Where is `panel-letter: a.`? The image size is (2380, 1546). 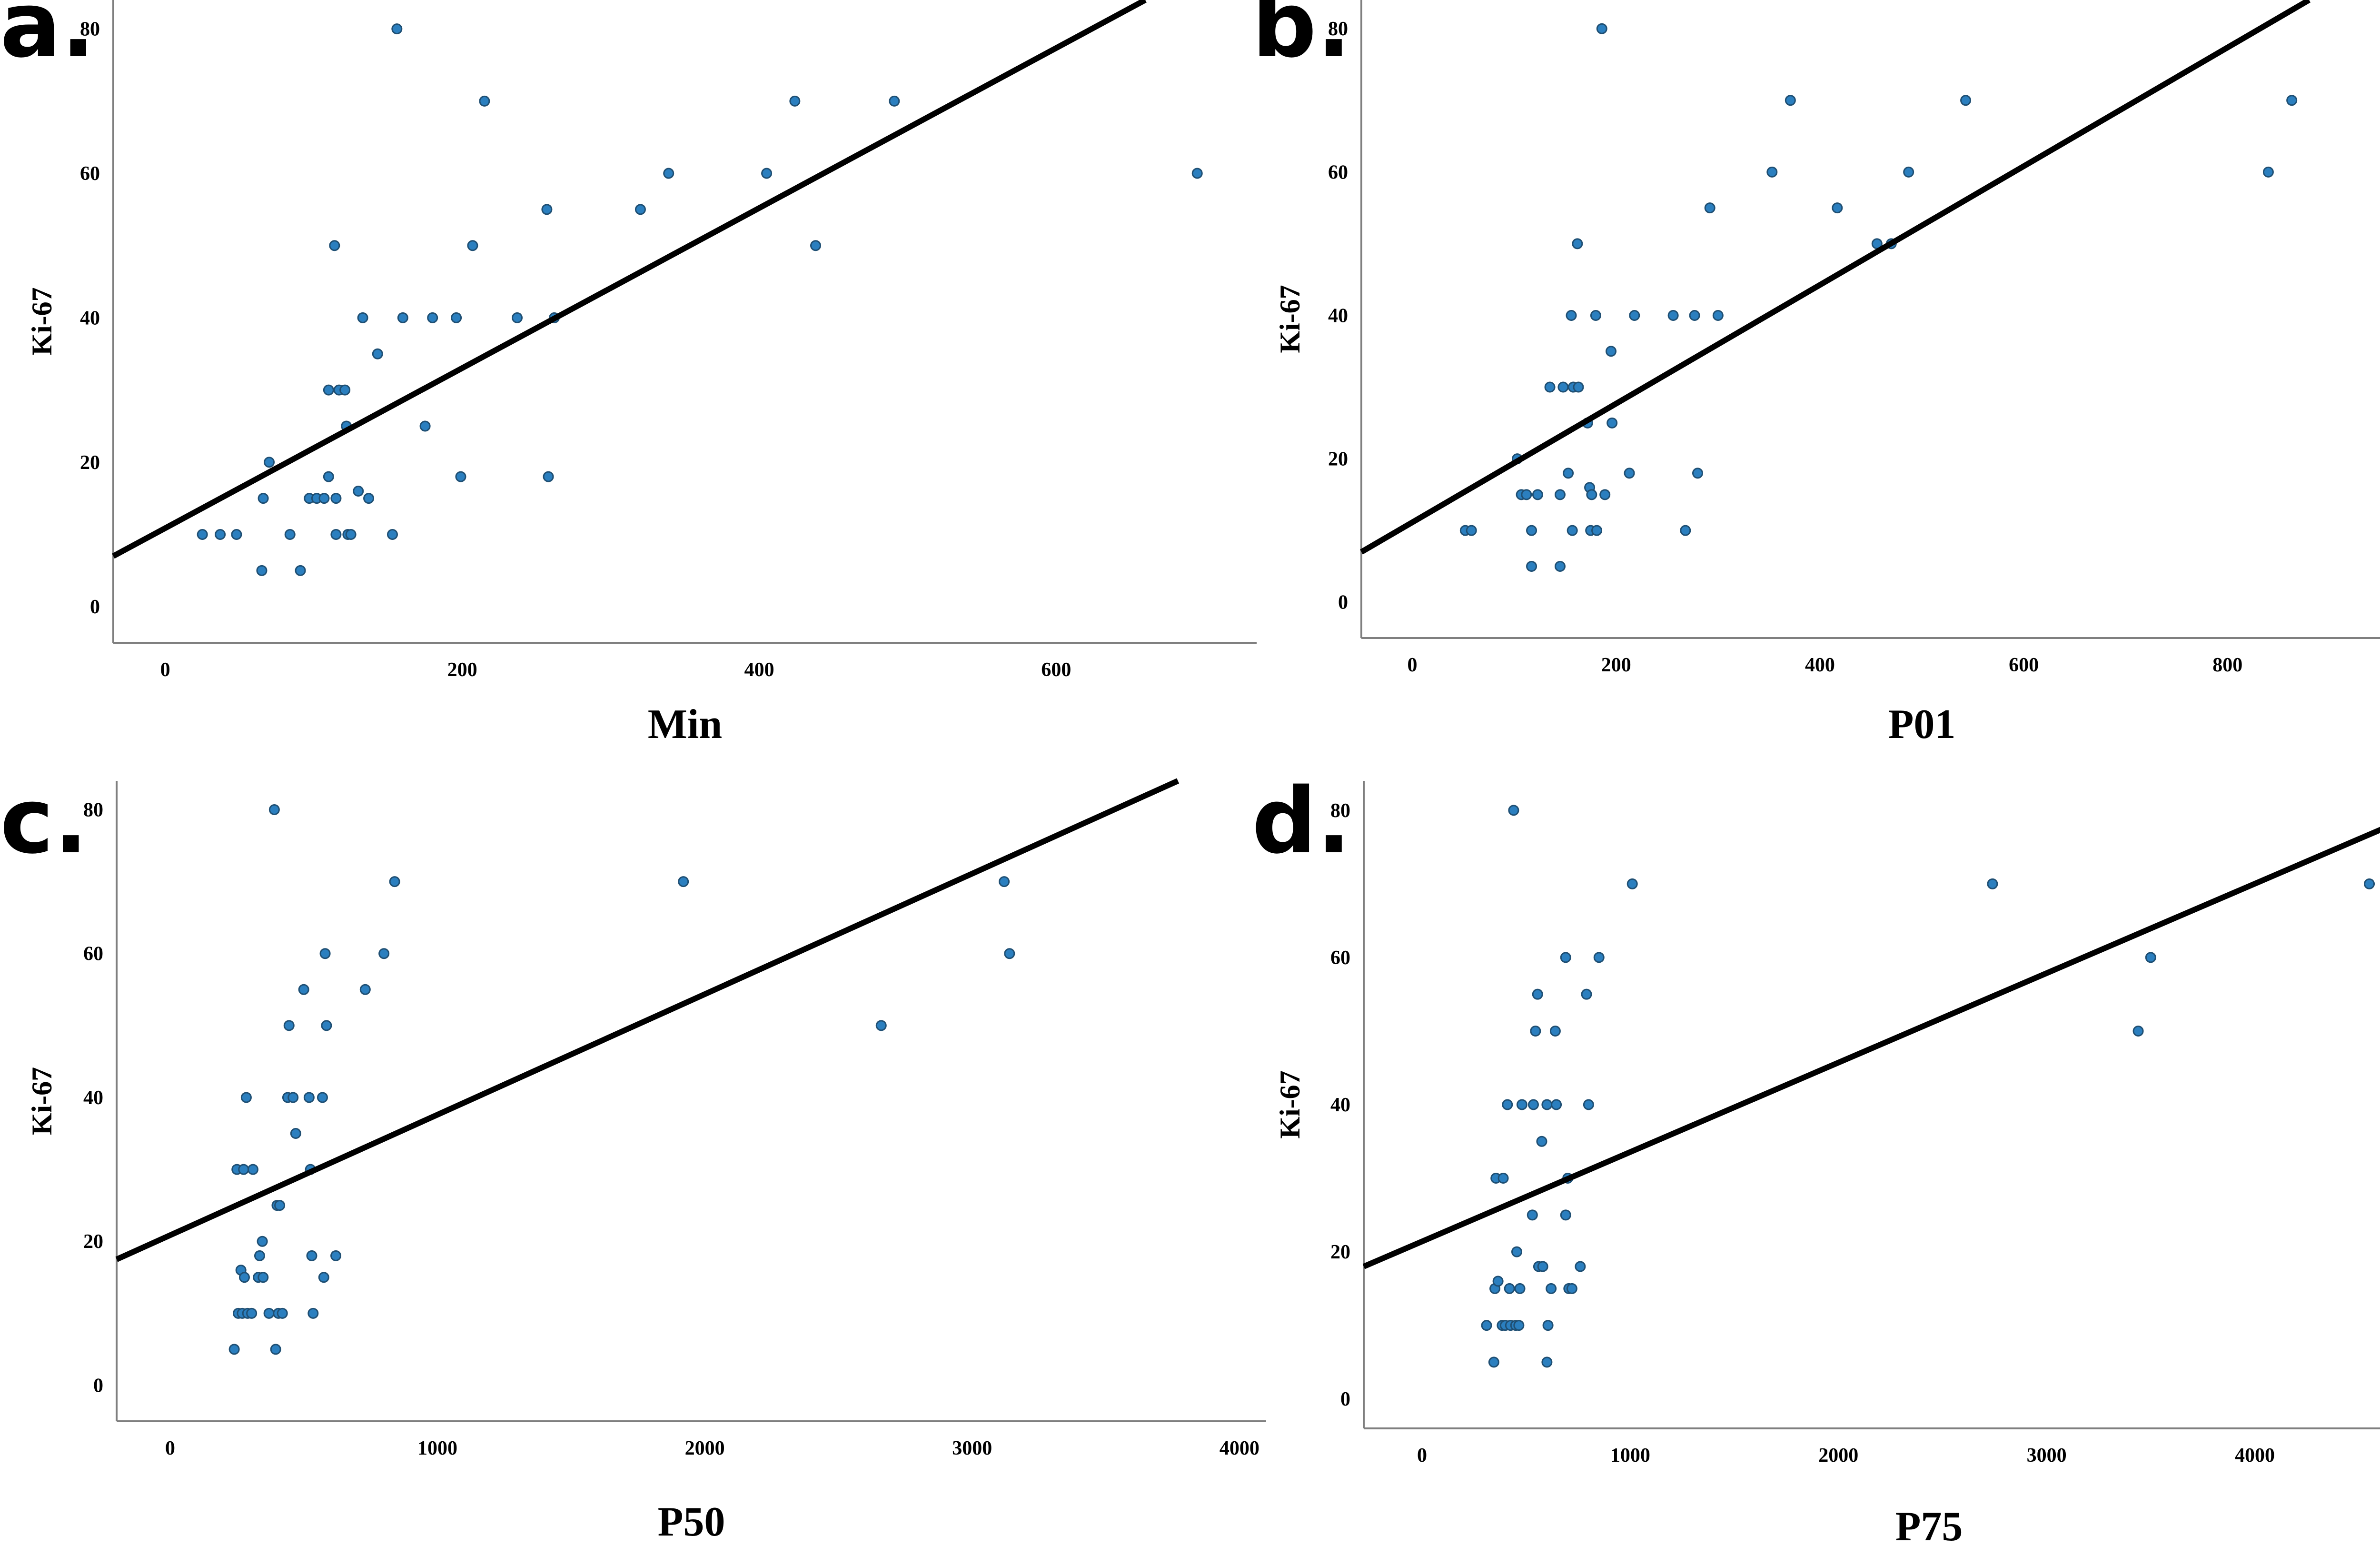
panel-letter: a. is located at coordinates (47, 39).